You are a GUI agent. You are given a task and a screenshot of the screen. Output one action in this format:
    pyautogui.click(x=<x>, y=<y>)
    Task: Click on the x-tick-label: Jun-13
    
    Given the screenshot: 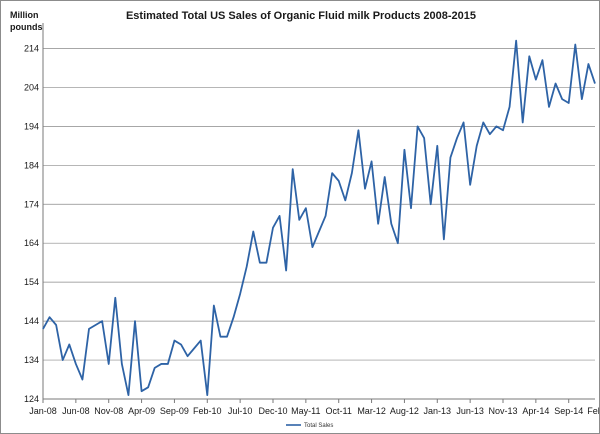 What is the action you would take?
    pyautogui.click(x=470, y=411)
    